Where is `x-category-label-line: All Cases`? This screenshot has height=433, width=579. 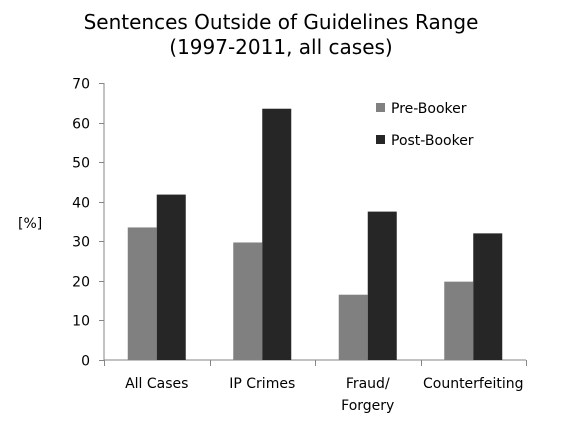
x-category-label-line: All Cases is located at coordinates (156, 384).